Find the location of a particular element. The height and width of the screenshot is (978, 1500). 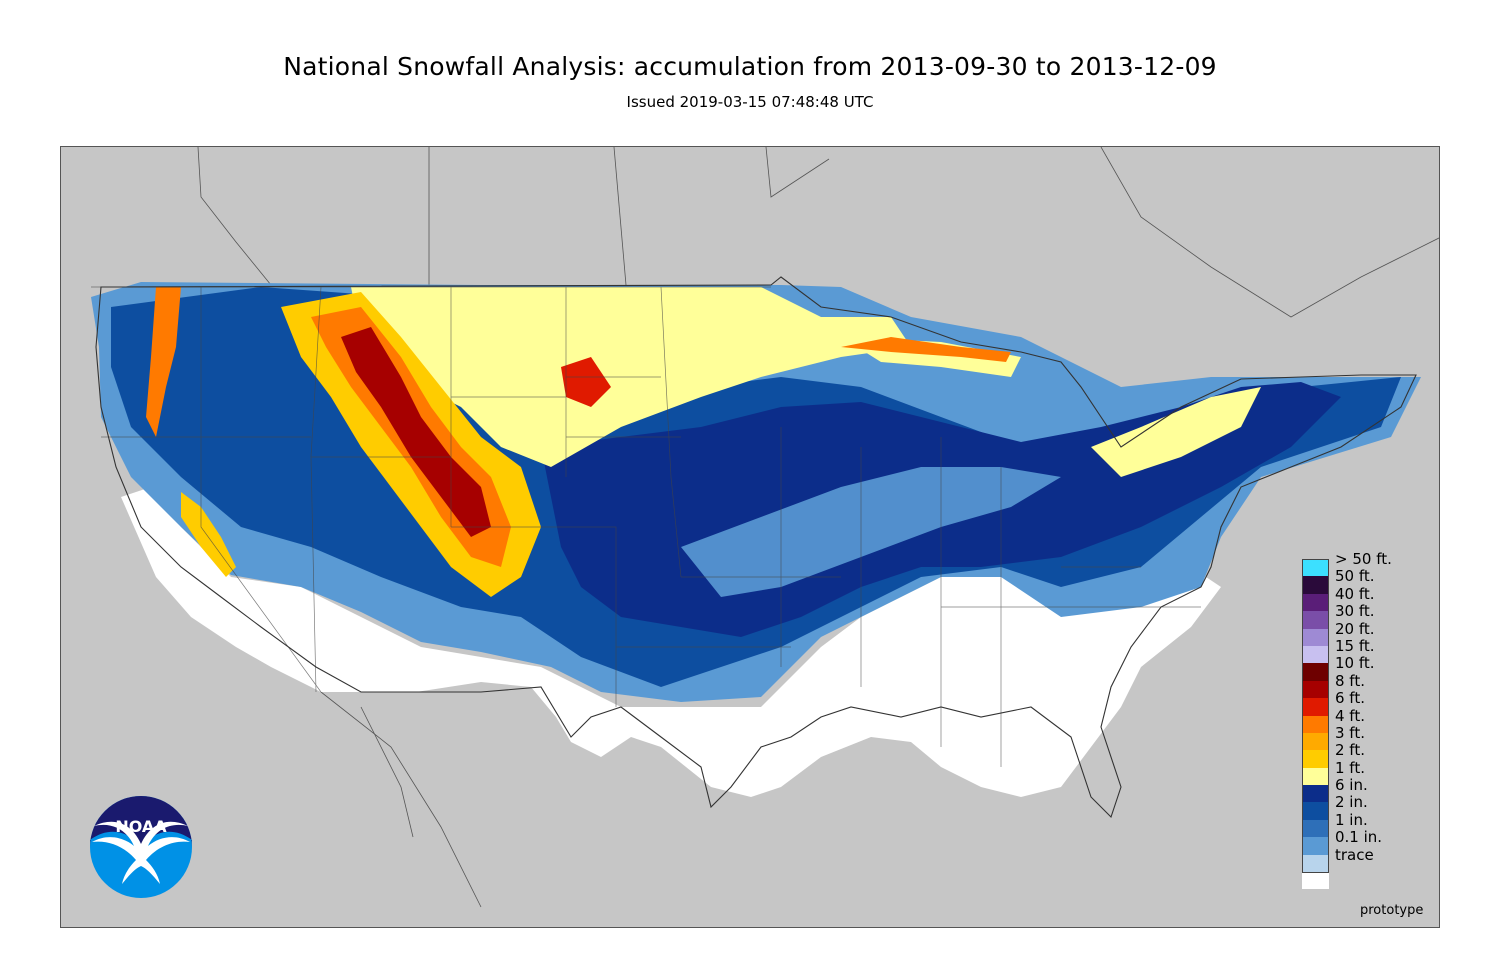

legend-label: 6 ft. is located at coordinates (1350, 698).